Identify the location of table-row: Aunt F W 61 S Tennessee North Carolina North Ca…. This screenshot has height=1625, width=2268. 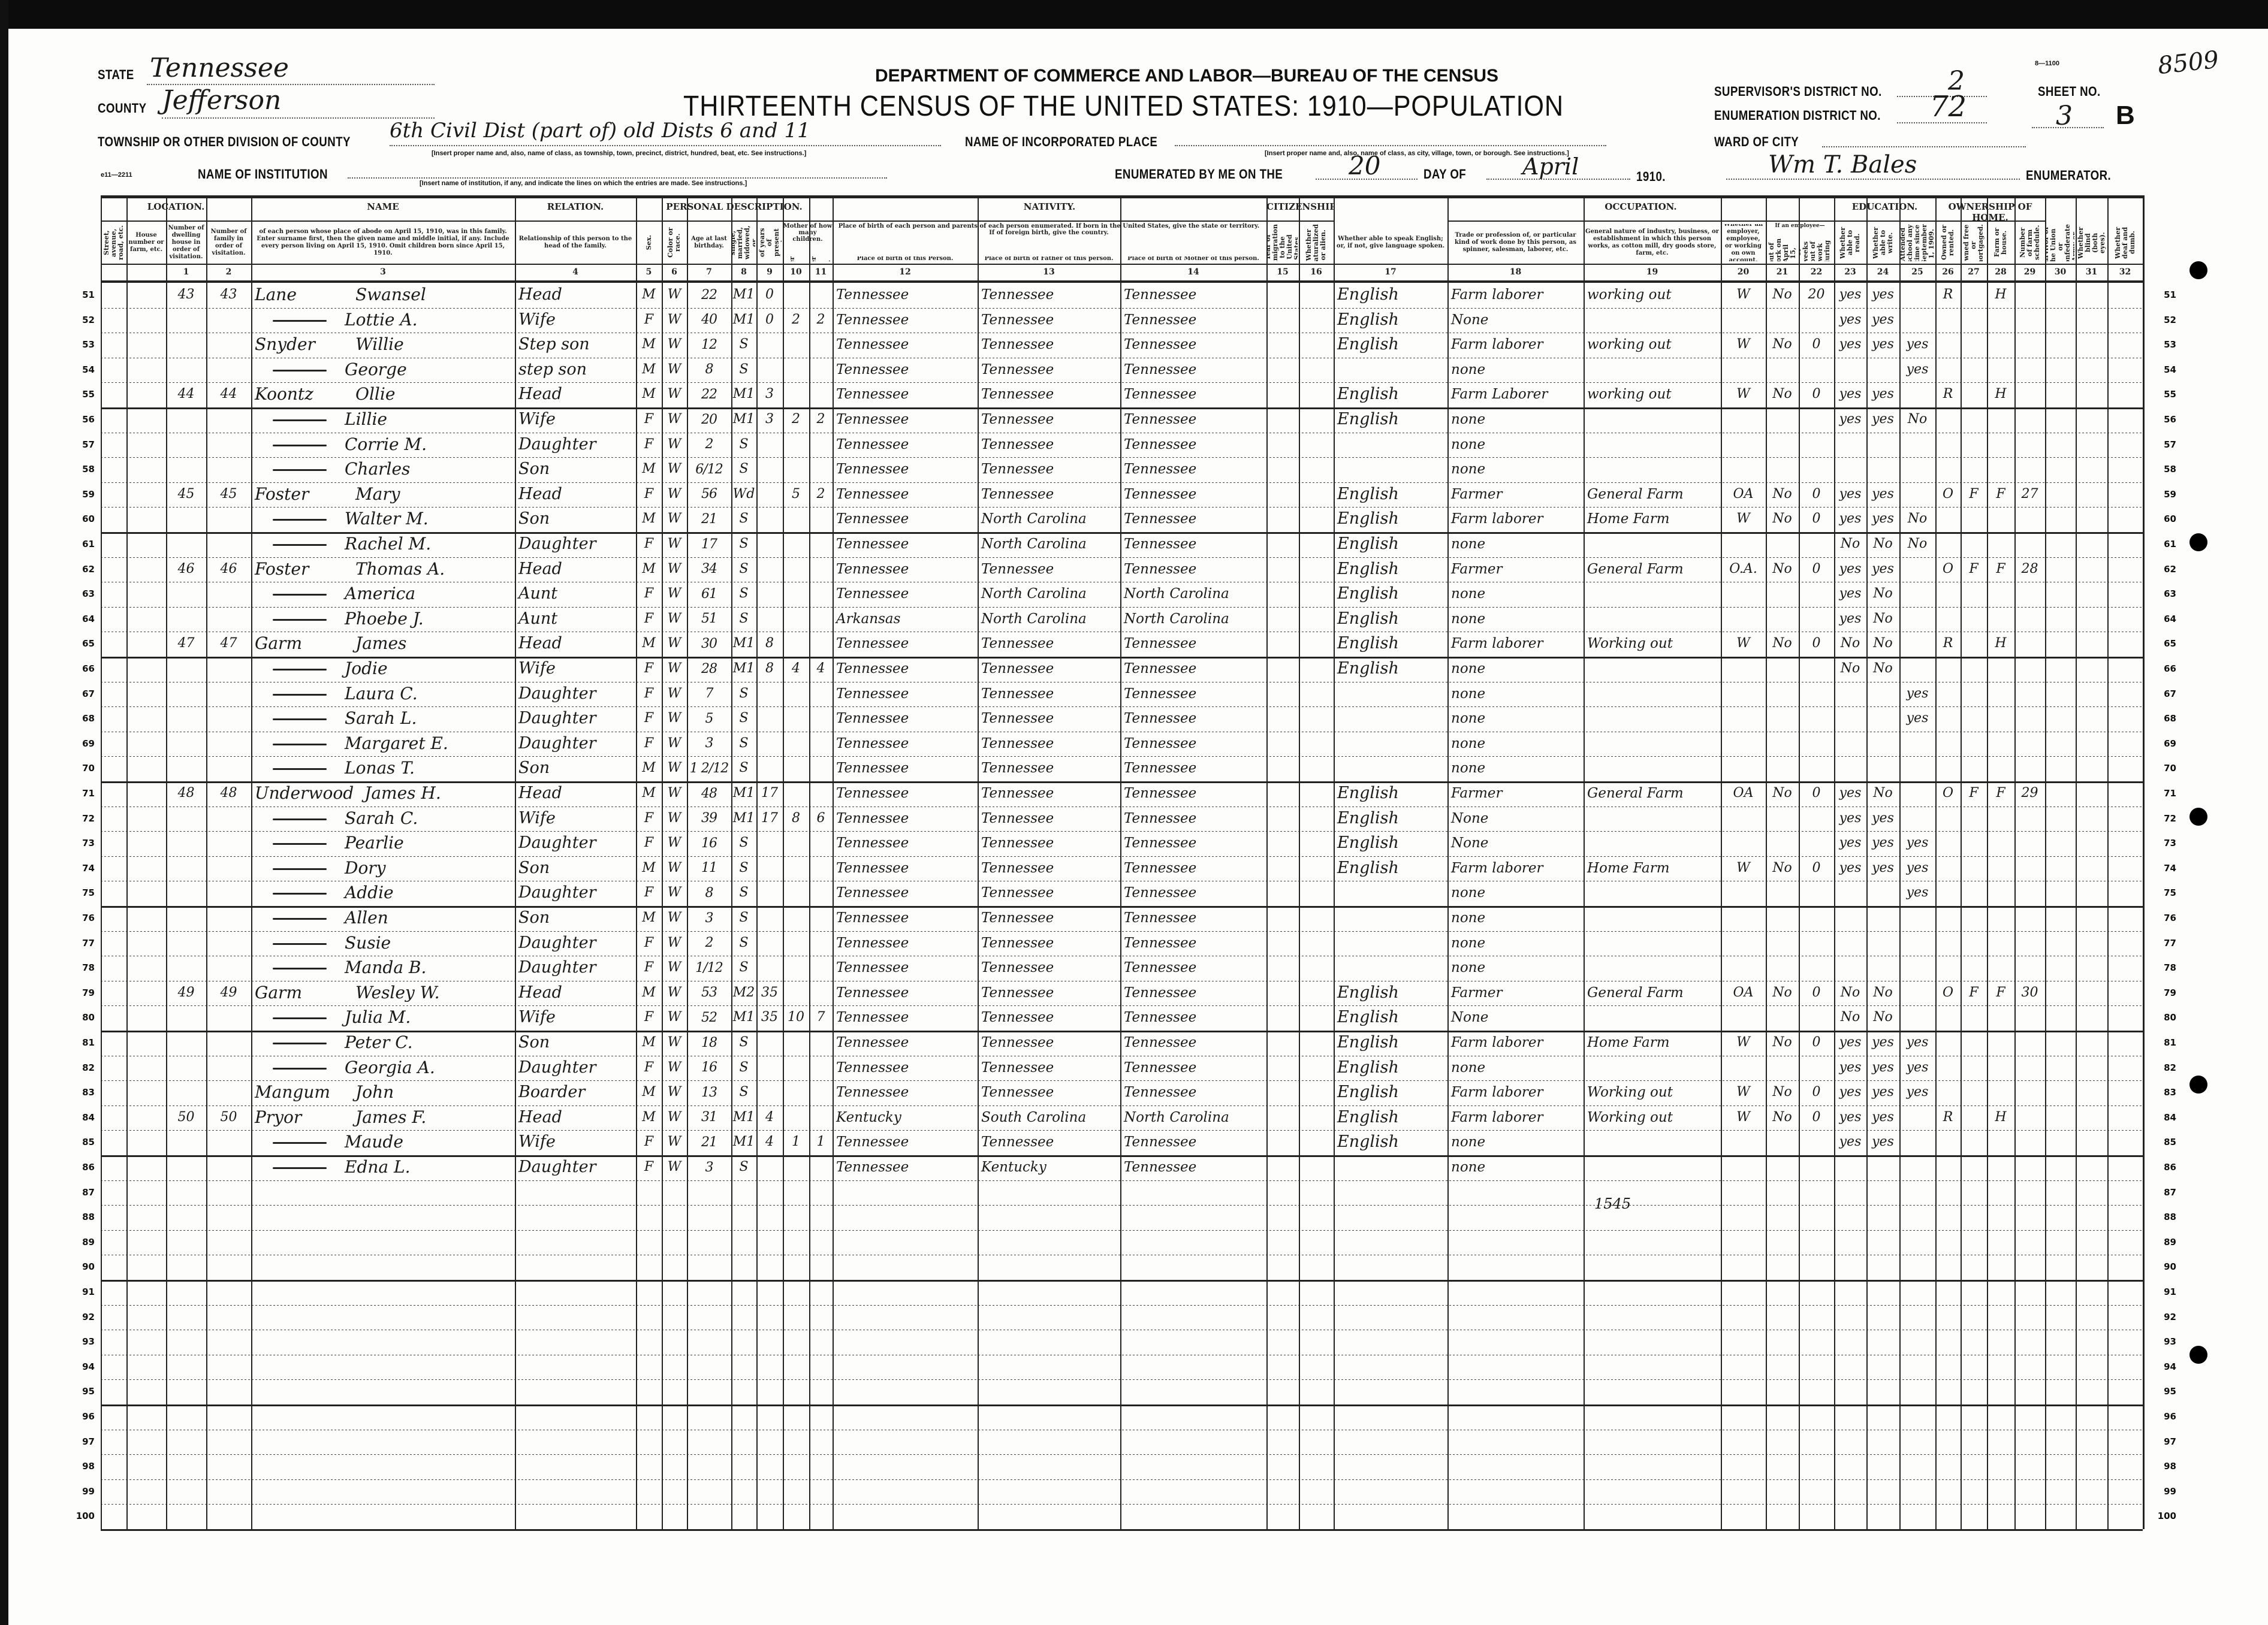
(1122, 595).